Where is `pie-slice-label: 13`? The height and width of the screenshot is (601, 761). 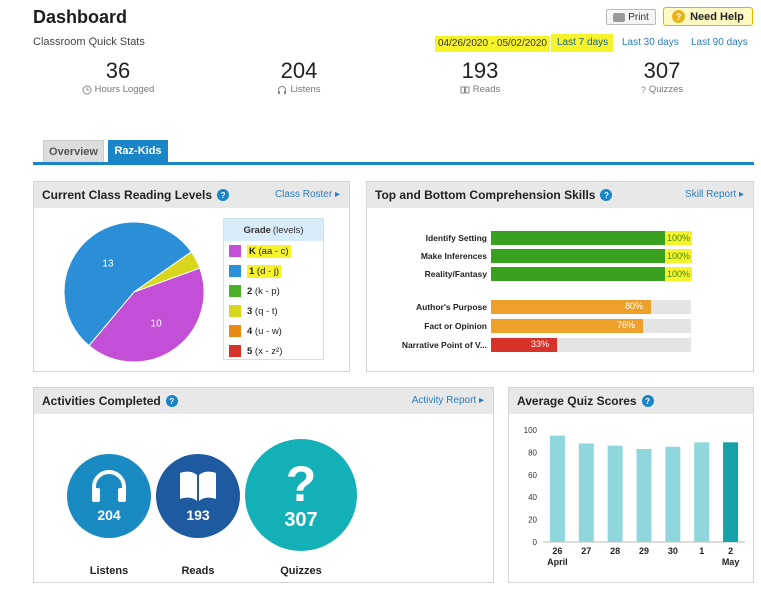
pie-slice-label: 13 is located at coordinates (108, 264).